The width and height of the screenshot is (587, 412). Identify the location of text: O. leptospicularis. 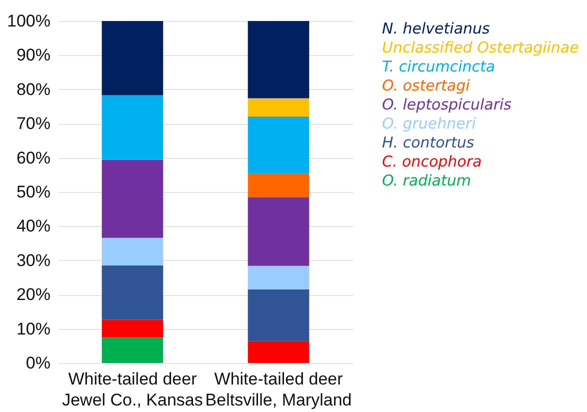
(447, 105).